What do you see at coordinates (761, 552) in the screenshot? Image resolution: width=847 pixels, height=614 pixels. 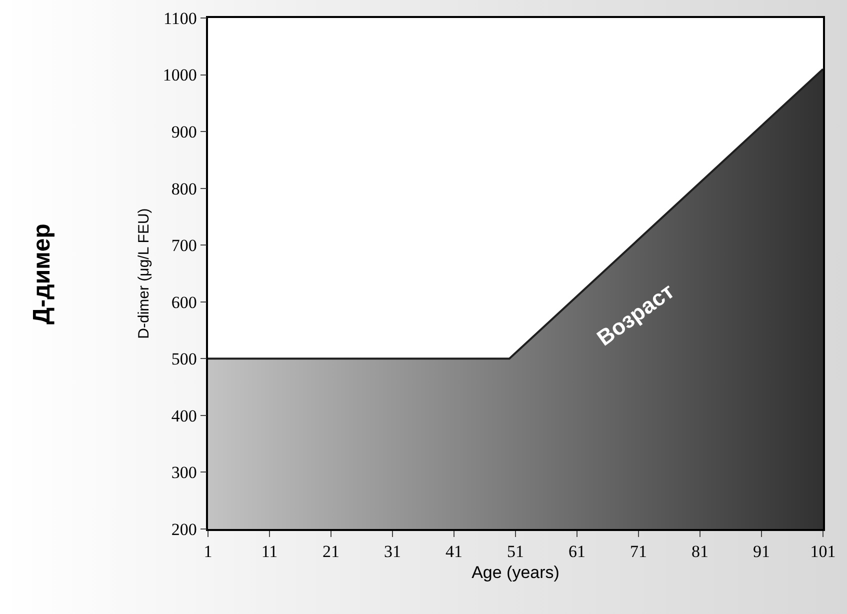 I see `x-tick-label: 91` at bounding box center [761, 552].